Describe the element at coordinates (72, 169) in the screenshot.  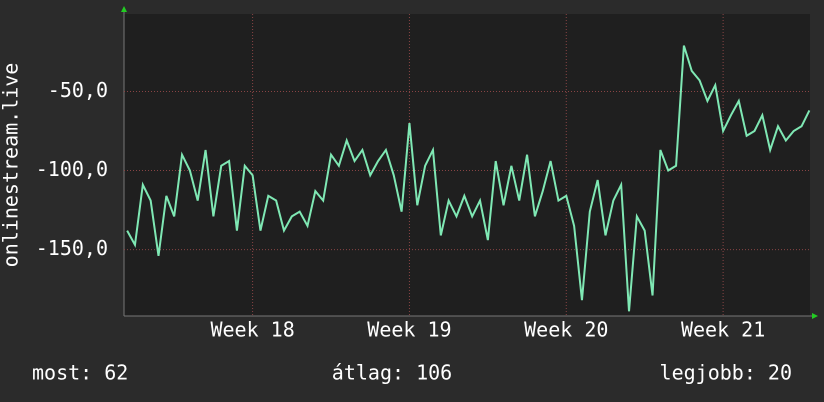
I see `y-tick-label: -100,0` at that location.